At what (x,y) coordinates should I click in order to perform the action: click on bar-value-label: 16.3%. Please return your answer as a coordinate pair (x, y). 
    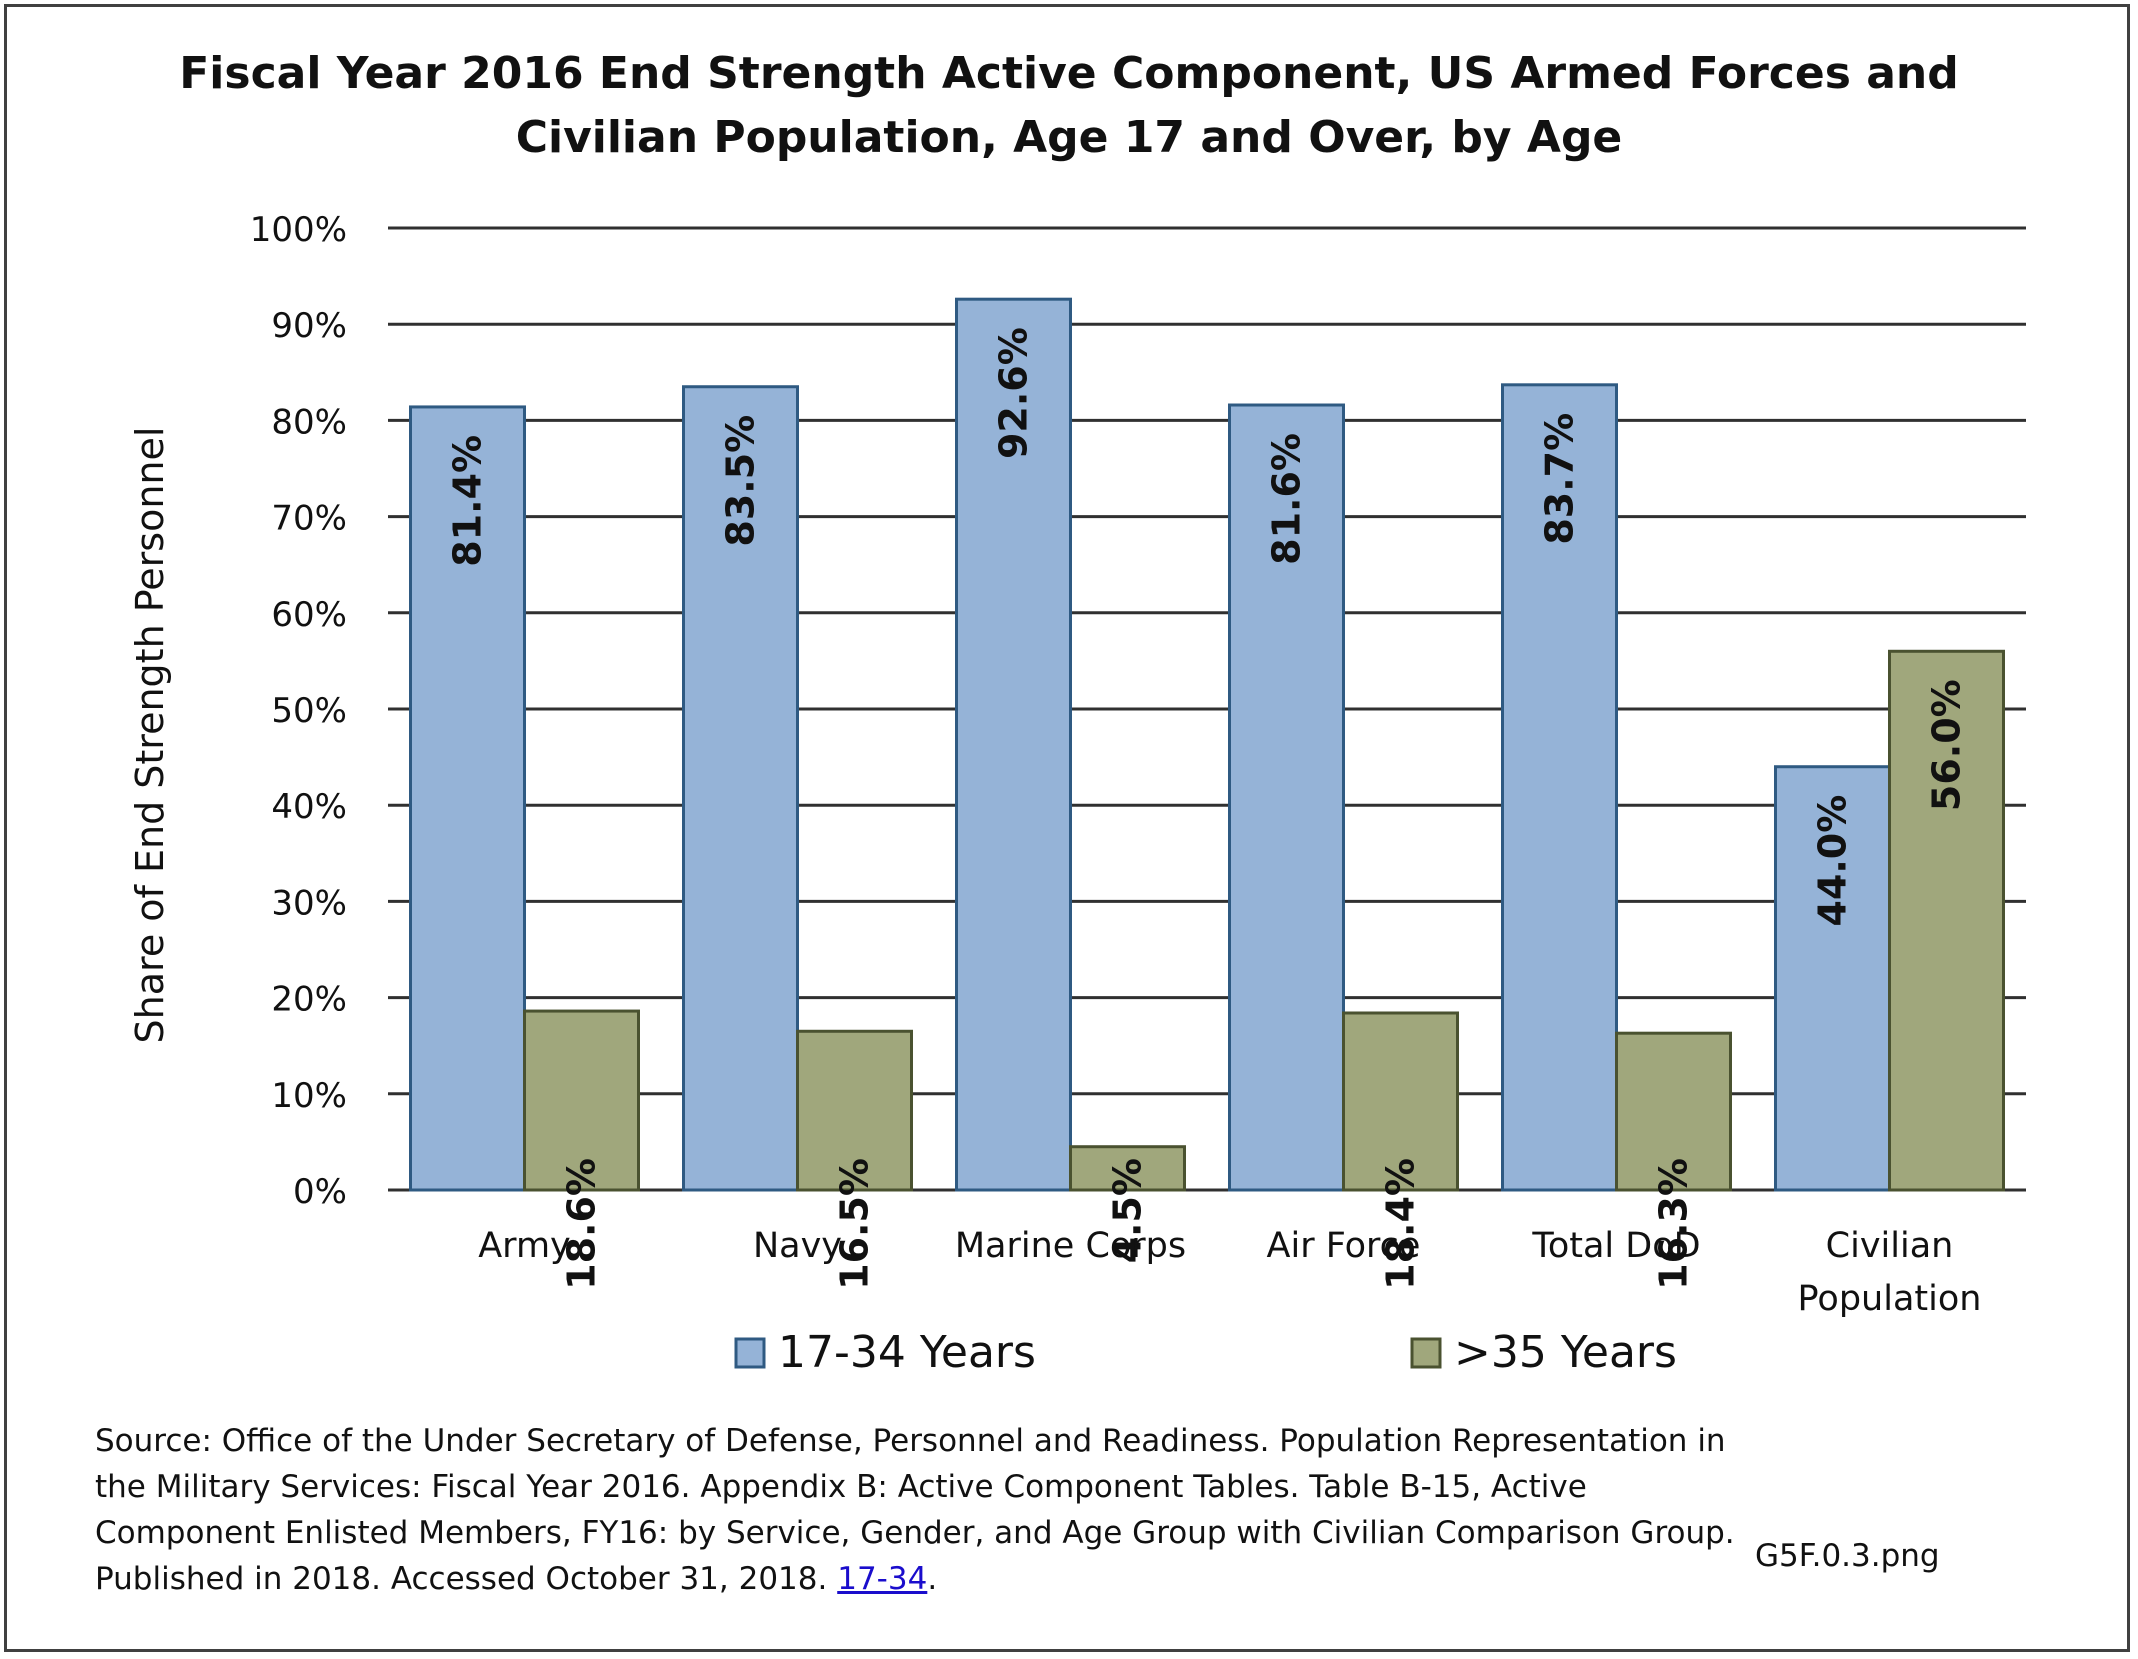
    Looking at the image, I should click on (1674, 1224).